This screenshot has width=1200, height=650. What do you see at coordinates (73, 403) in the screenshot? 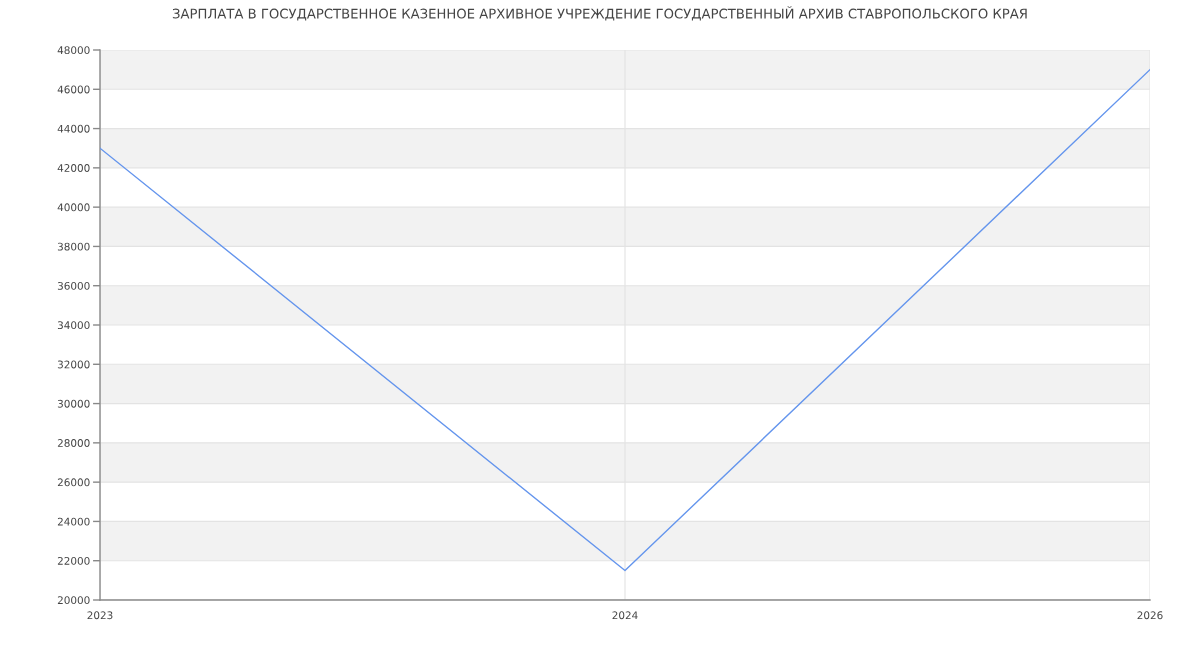
I see `y-tick-label: 30000` at bounding box center [73, 403].